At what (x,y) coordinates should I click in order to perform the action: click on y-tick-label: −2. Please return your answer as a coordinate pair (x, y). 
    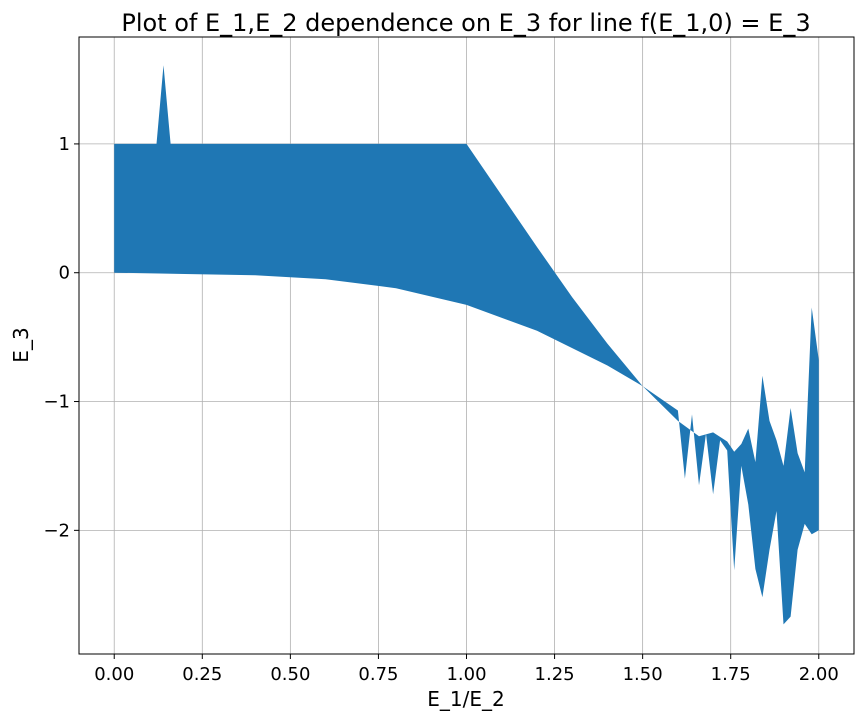
    Looking at the image, I should click on (56, 530).